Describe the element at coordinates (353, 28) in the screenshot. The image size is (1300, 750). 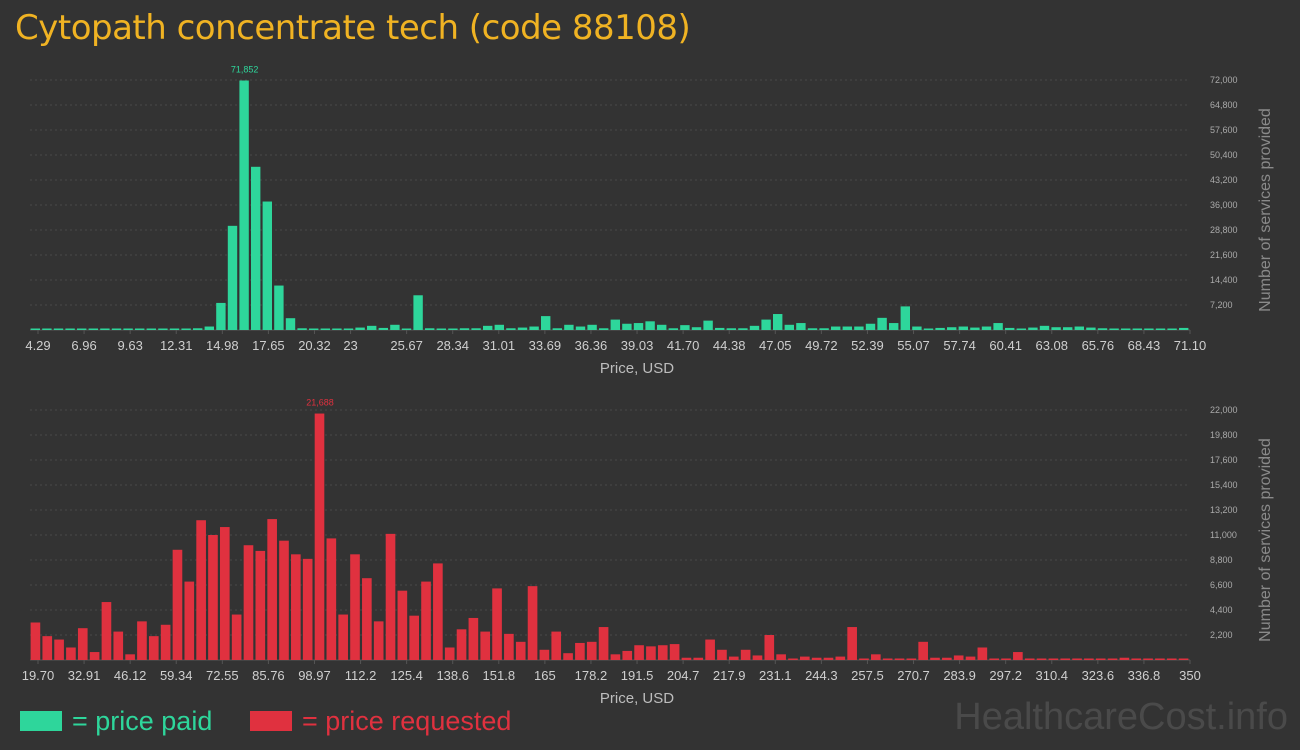
I see `chart-title: Cytopath concentrate tech (code 88108)` at that location.